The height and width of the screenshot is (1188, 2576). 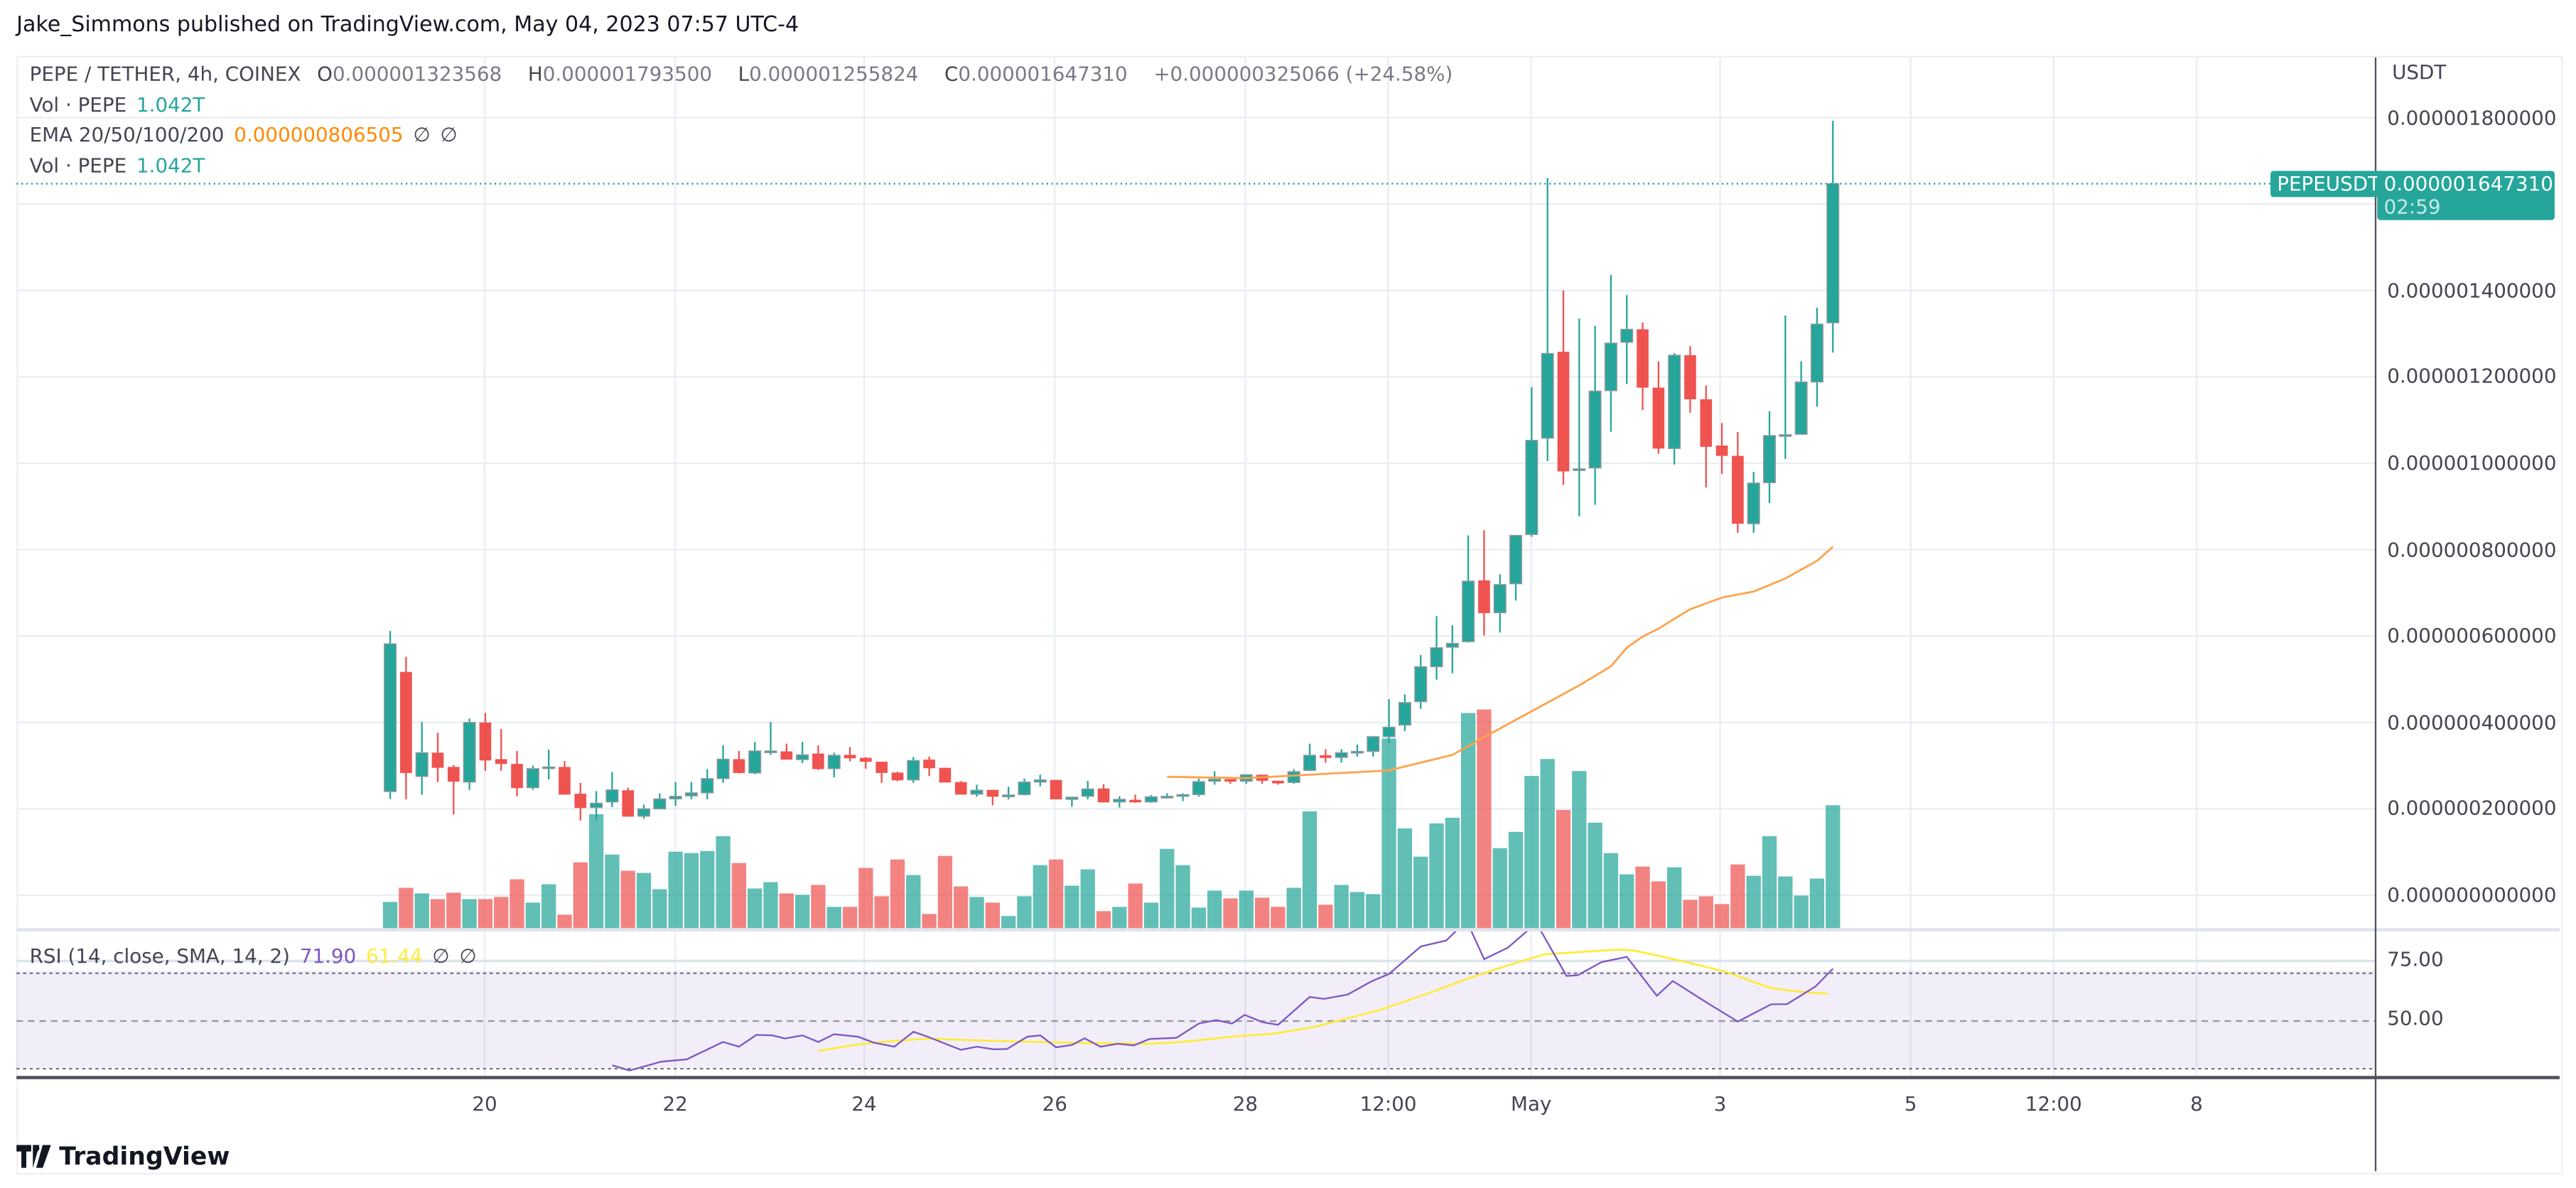 I want to click on price-axis-label: 0.000000000000, so click(x=2472, y=895).